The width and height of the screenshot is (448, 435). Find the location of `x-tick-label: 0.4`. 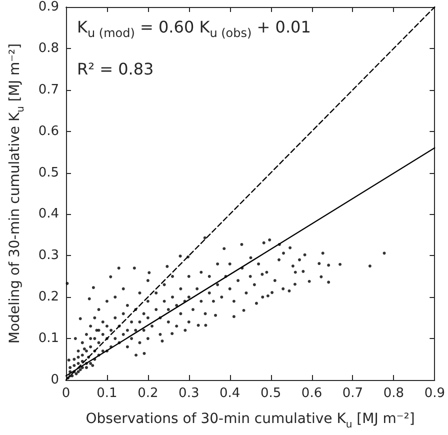

x-tick-label: 0.4 is located at coordinates (230, 393).